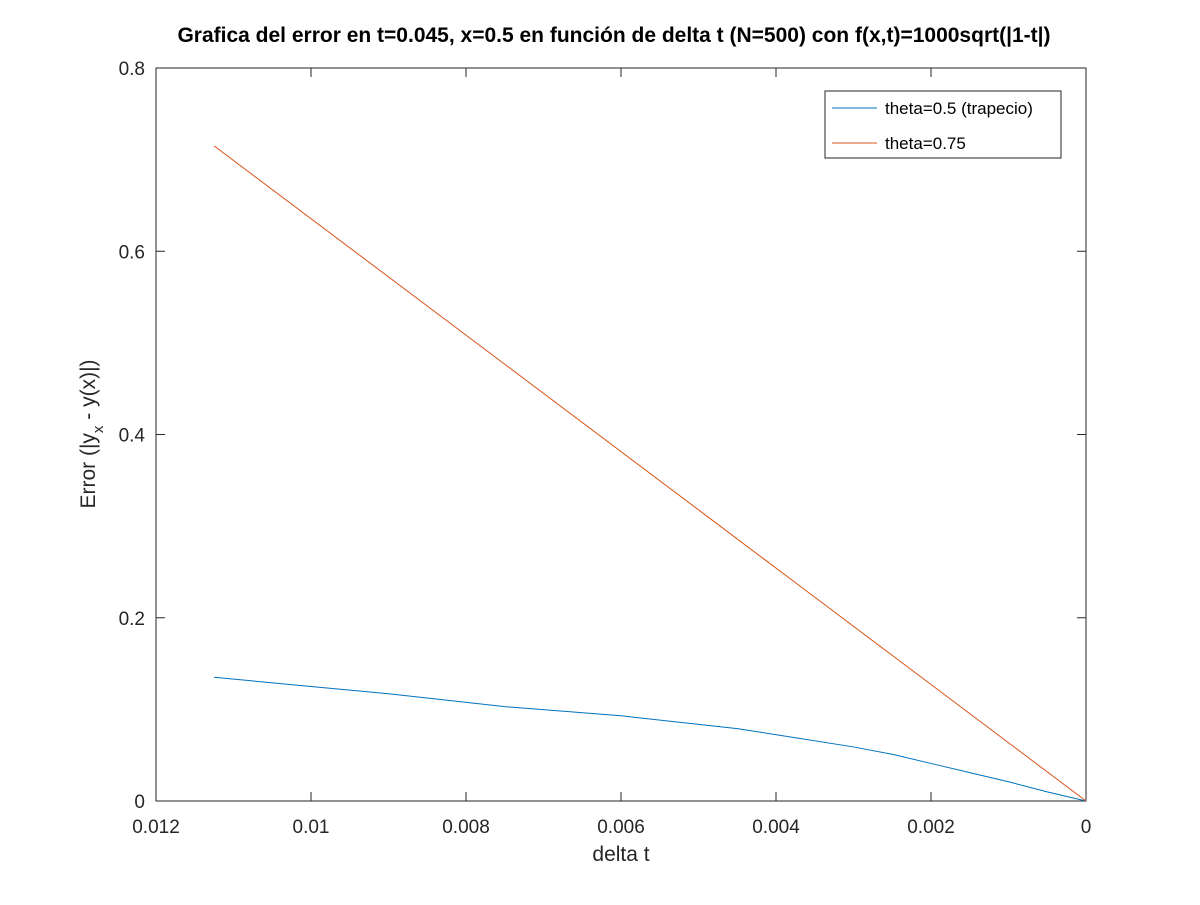 The height and width of the screenshot is (905, 1200). Describe the element at coordinates (156, 827) in the screenshot. I see `x-tick-label: 0.012` at that location.